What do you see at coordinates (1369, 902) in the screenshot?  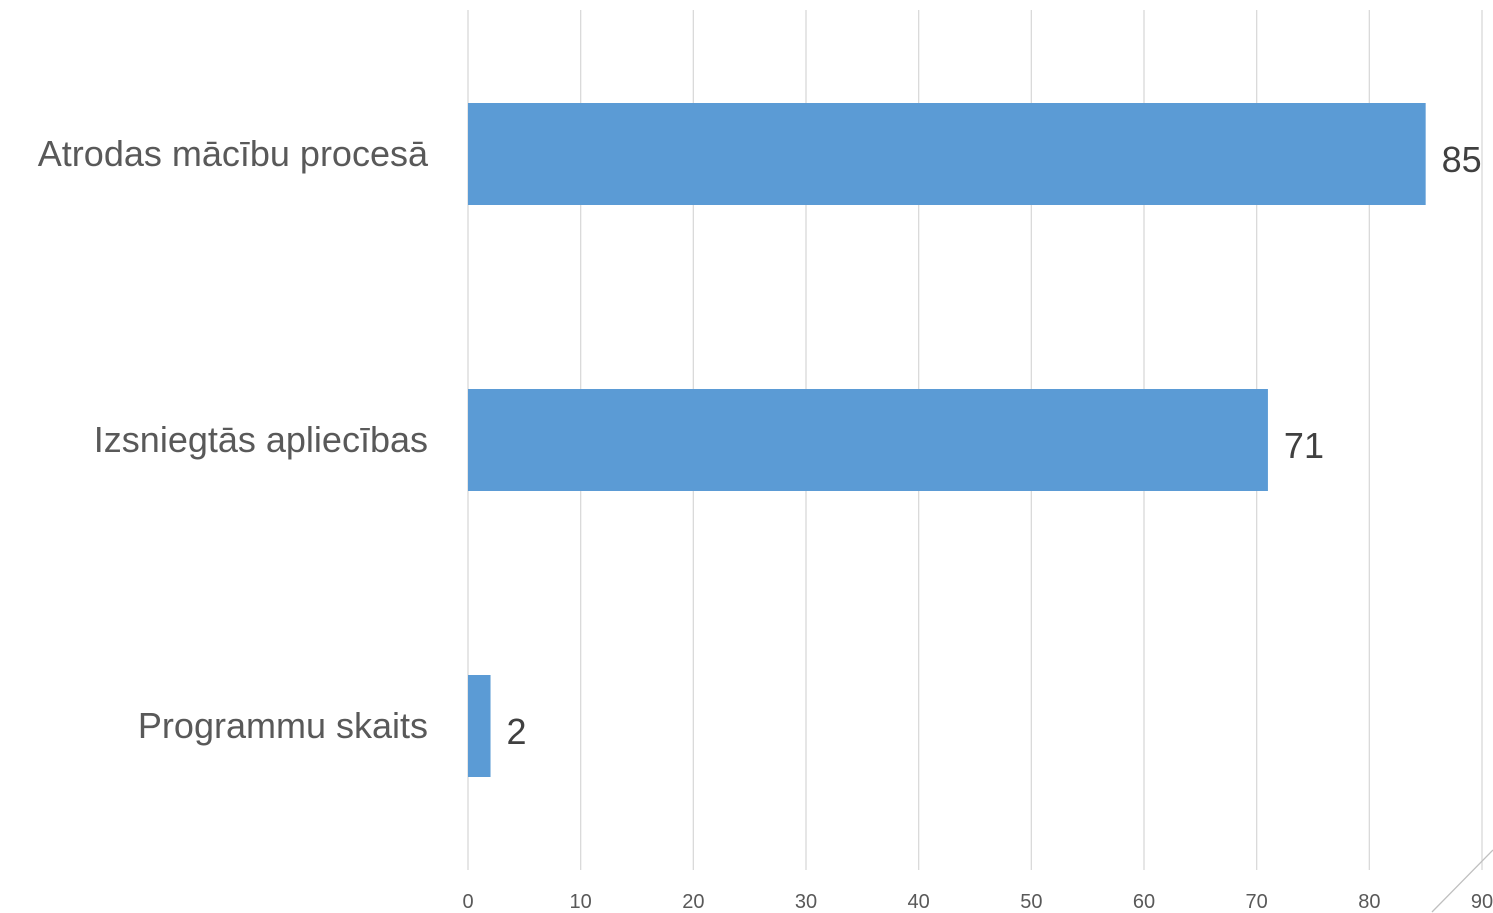 I see `x-tick-label-80: 80` at bounding box center [1369, 902].